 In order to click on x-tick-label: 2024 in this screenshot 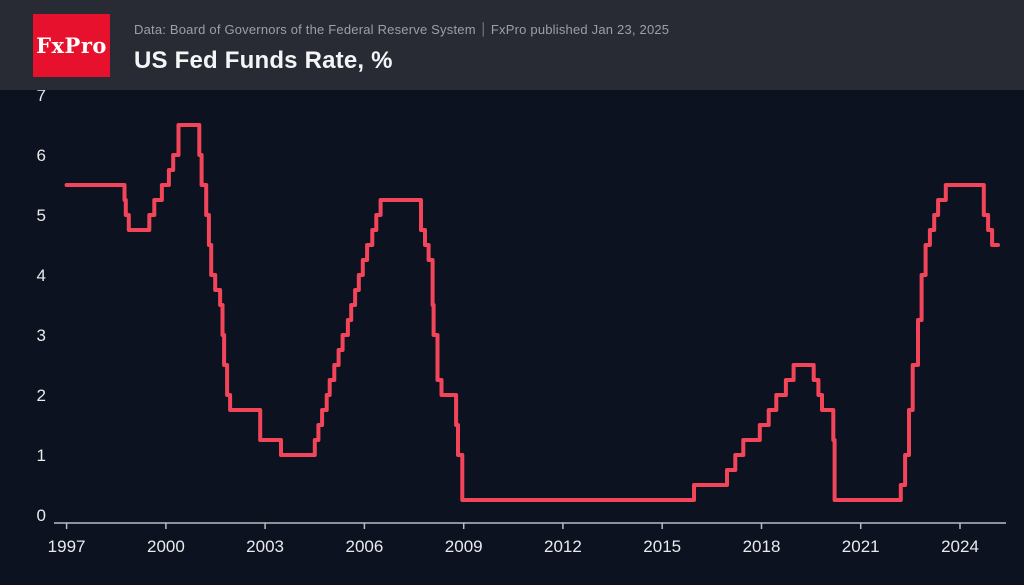, I will do `click(960, 546)`.